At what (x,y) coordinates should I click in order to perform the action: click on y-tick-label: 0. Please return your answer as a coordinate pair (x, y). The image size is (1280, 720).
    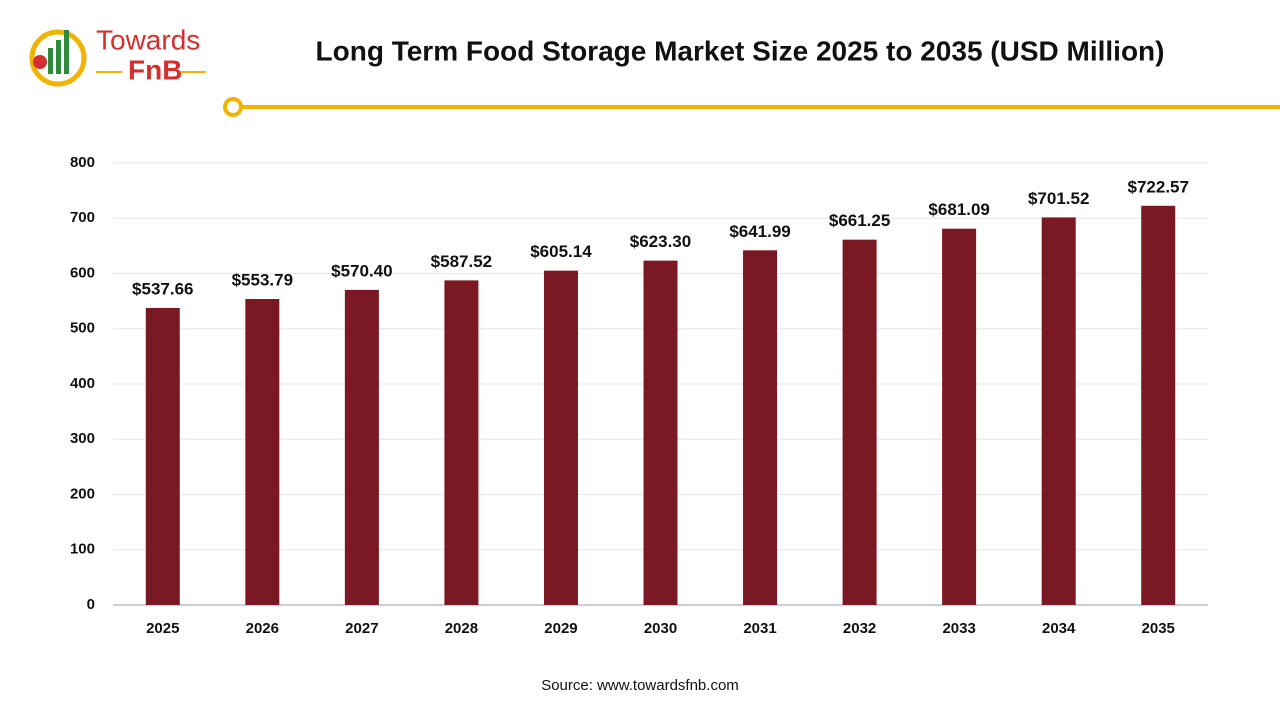
    Looking at the image, I should click on (91, 604).